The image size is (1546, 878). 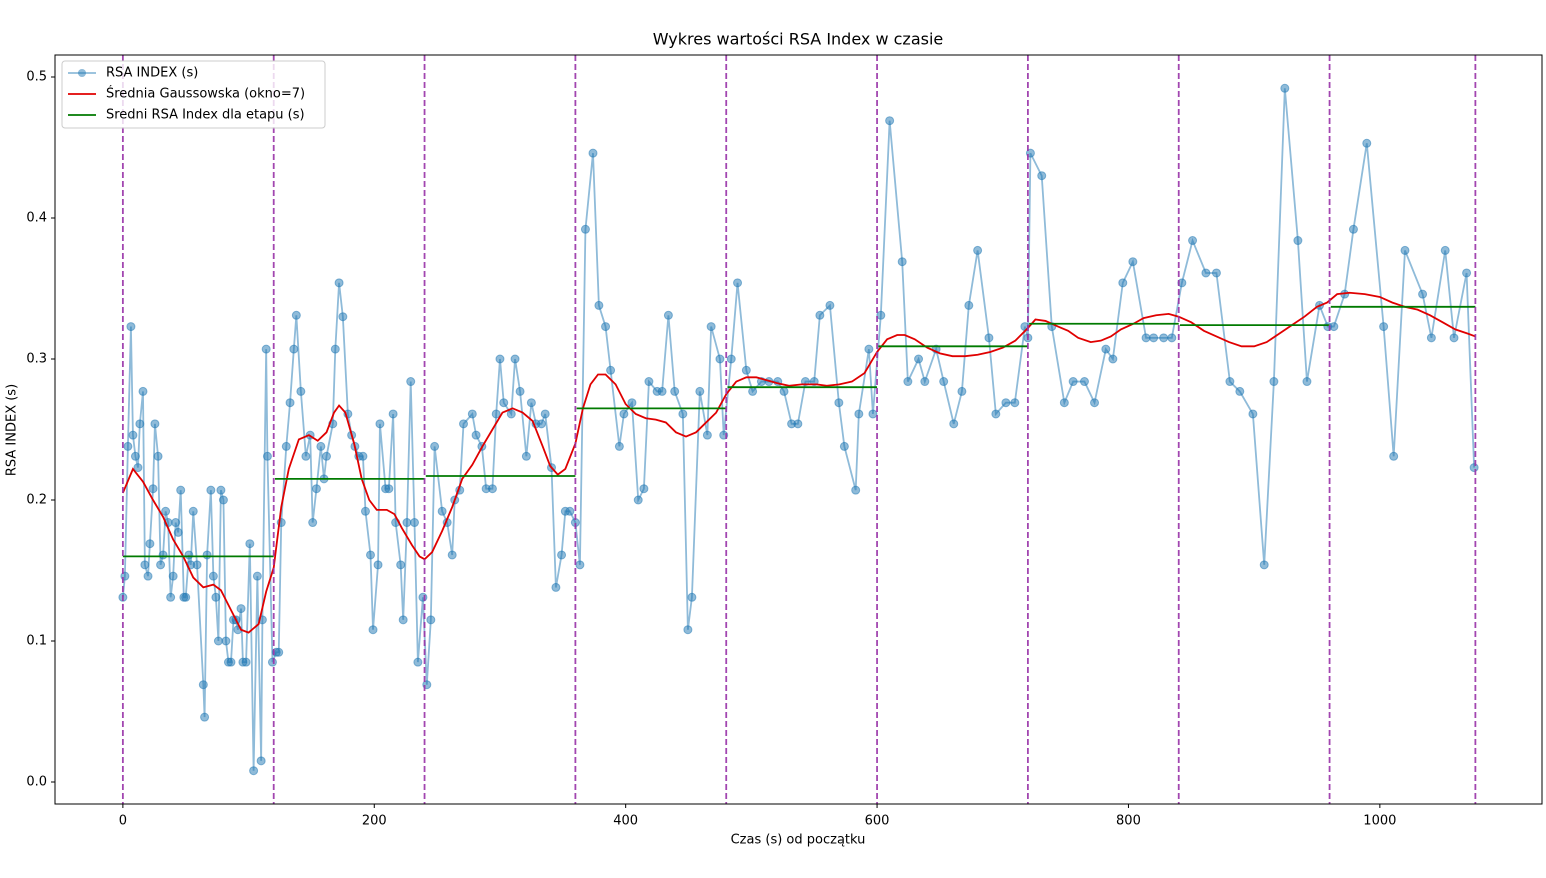 What do you see at coordinates (152, 73) in the screenshot?
I see `legend-label: RSA INDEX (s)` at bounding box center [152, 73].